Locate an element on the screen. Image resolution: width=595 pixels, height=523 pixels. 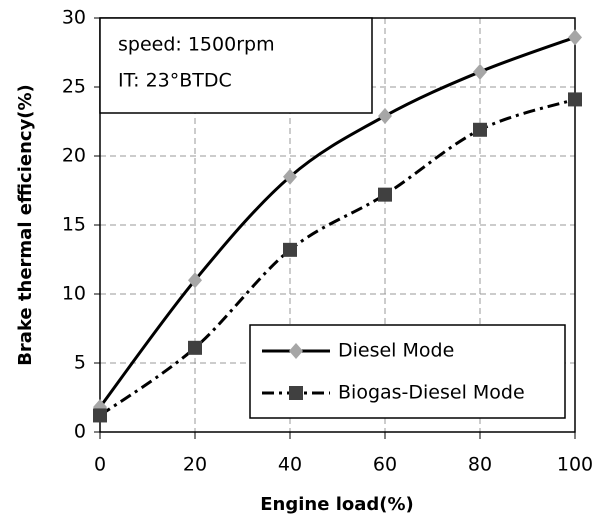
y-tick-label: 20 is located at coordinates (74, 156).